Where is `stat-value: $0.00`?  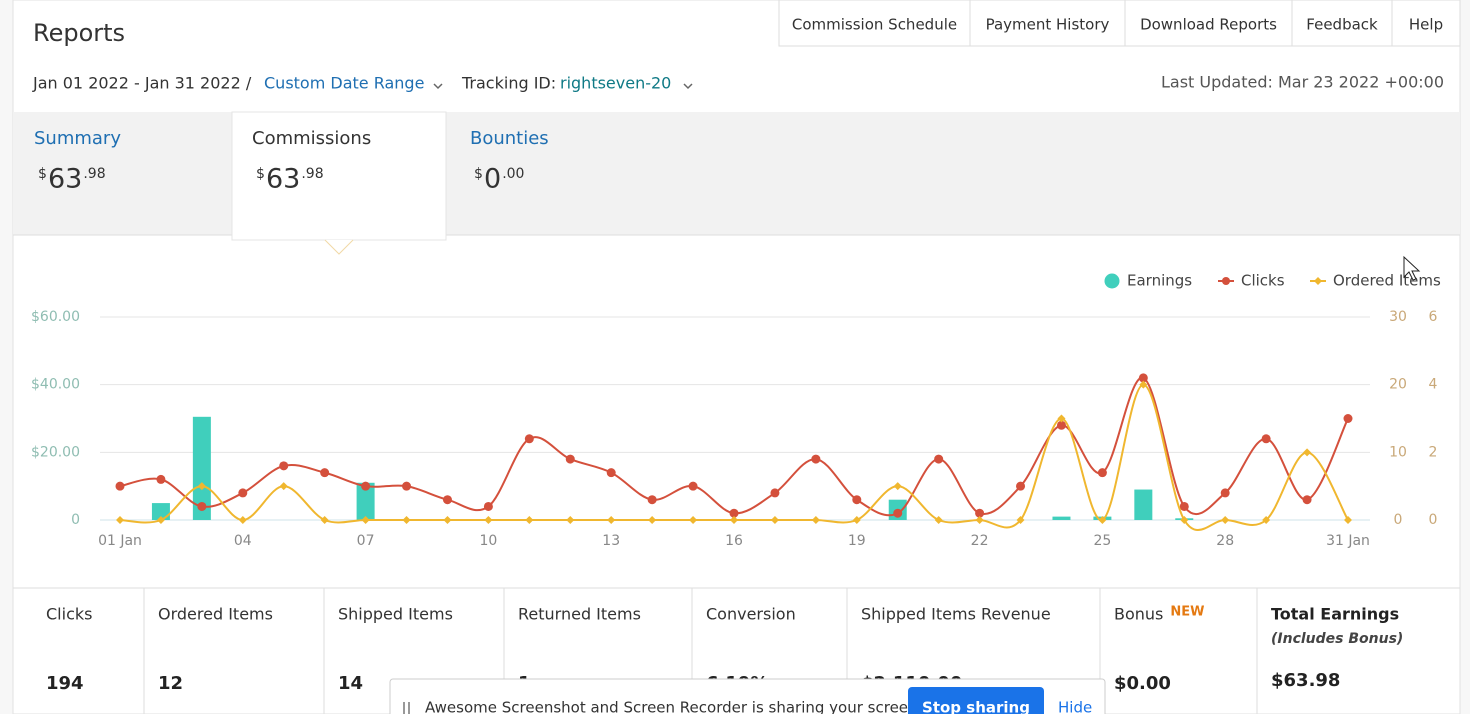
stat-value: $0.00 is located at coordinates (1142, 683).